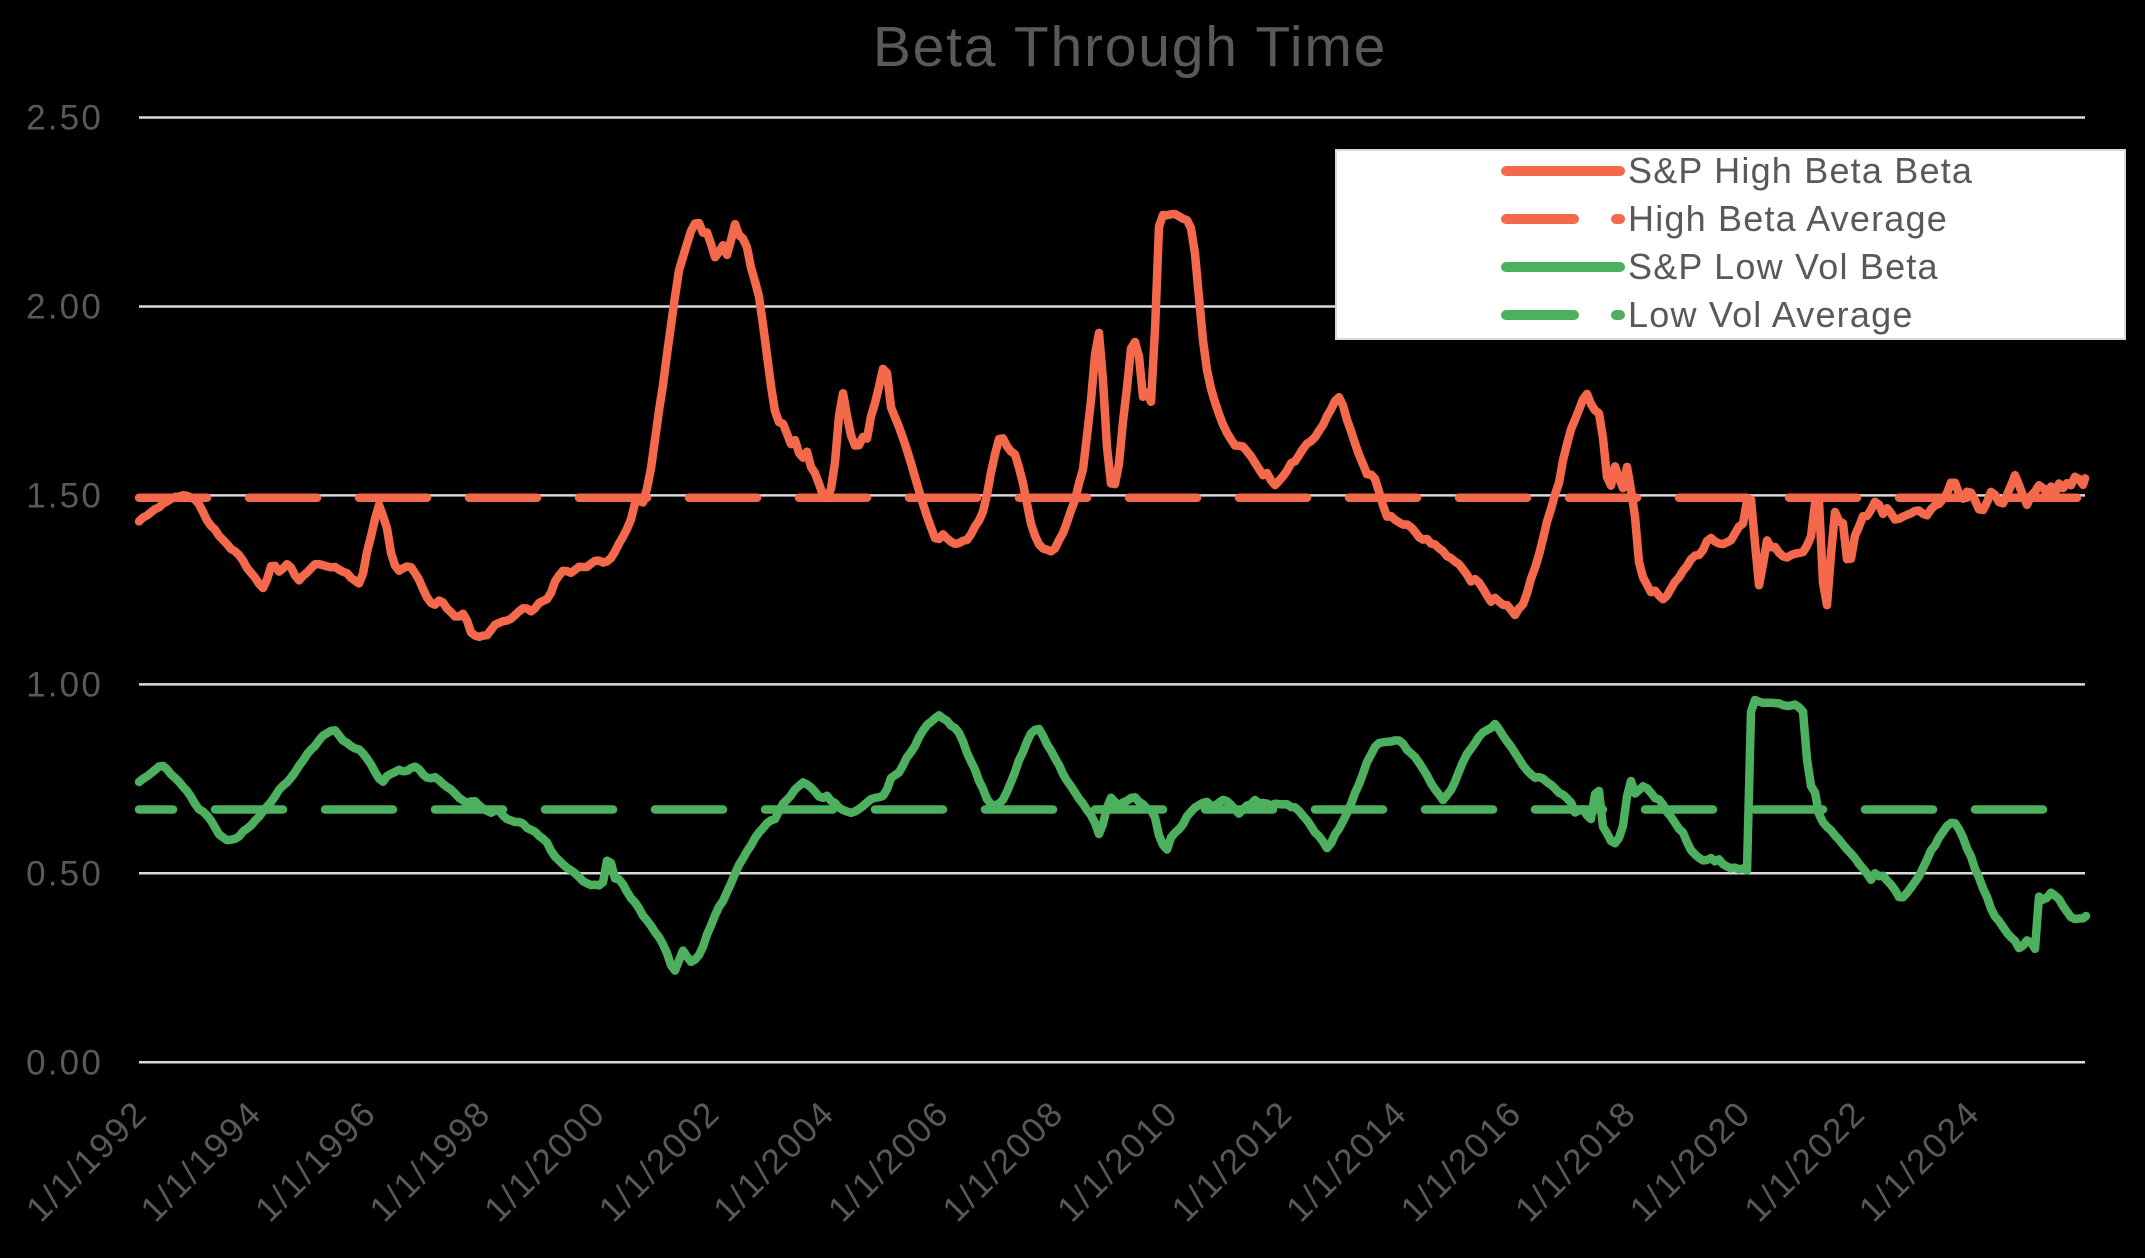  Describe the element at coordinates (1130, 47) in the screenshot. I see `svg-text: Beta Through Time` at that location.